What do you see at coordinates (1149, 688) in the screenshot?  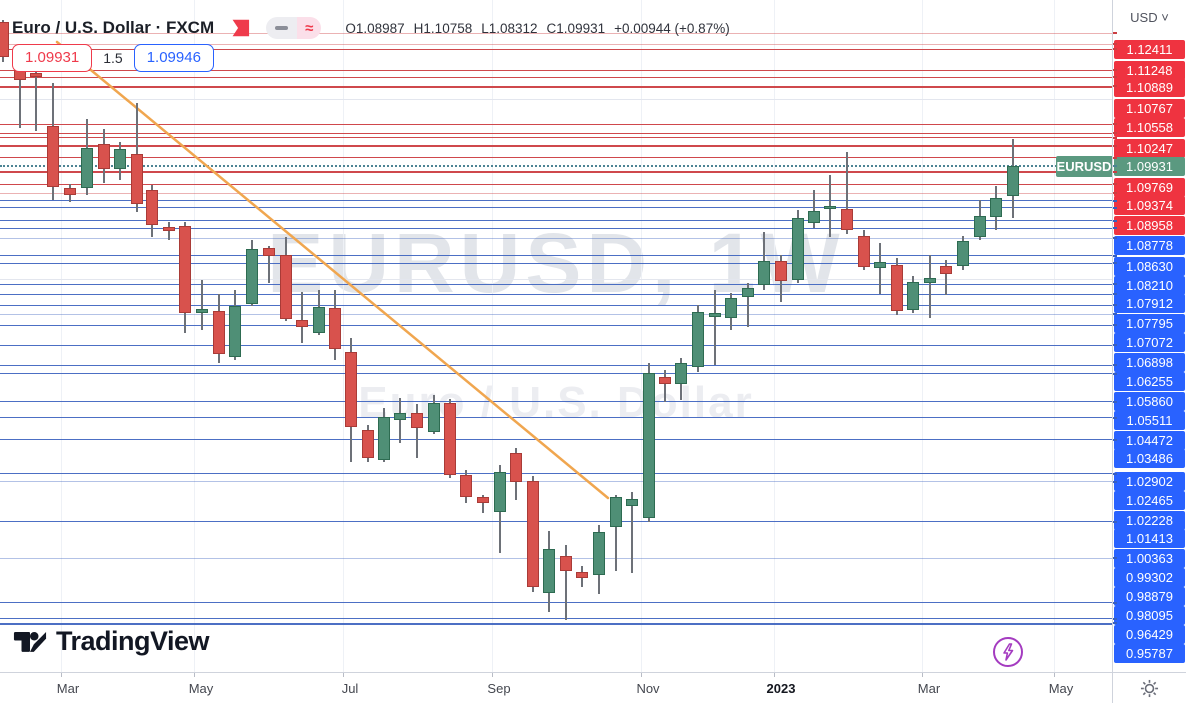 I see `gear-icon` at bounding box center [1149, 688].